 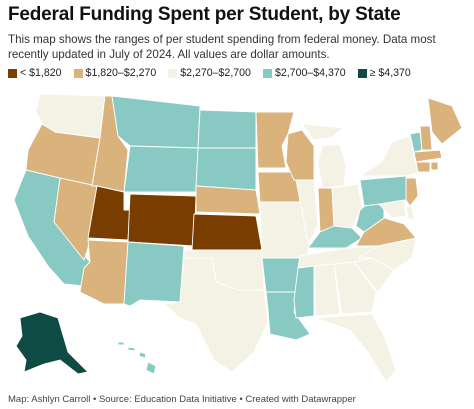 What do you see at coordinates (355, 288) in the screenshot?
I see `state-ga` at bounding box center [355, 288].